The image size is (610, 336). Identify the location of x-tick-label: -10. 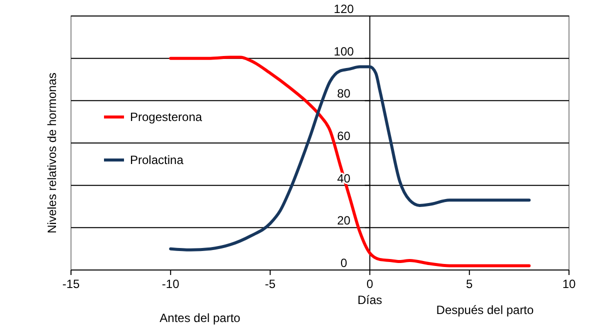
(171, 284).